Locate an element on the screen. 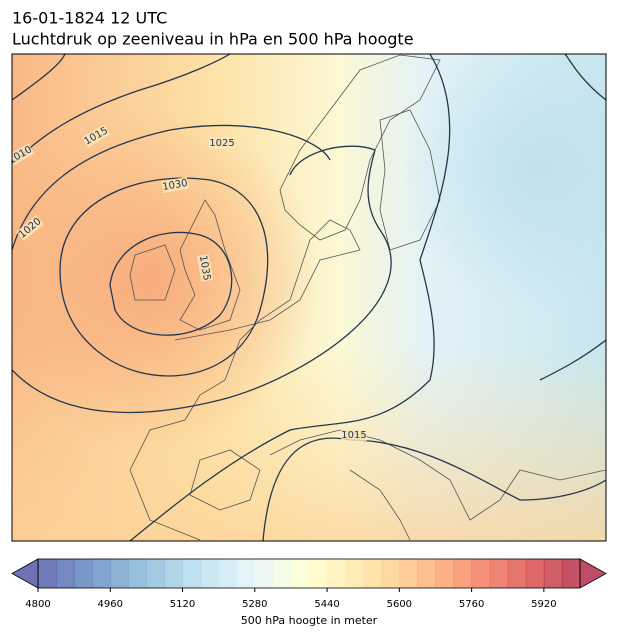 The image size is (618, 643). date-title: 16-01-1824 12 UTC is located at coordinates (89, 18).